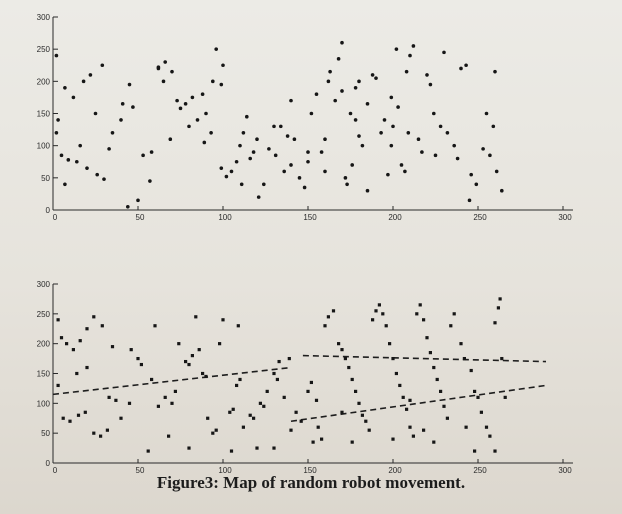 The image size is (622, 514). I want to click on y-tick-label: 200, so click(44, 344).